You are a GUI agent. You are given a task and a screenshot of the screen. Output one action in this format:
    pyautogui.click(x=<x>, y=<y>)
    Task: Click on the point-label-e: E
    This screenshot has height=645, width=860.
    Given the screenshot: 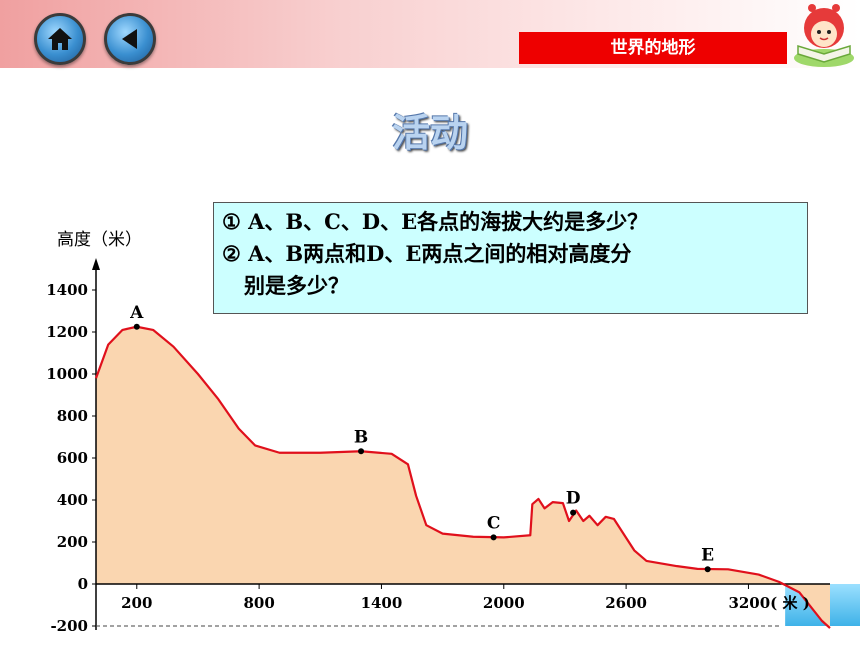 What is the action you would take?
    pyautogui.click(x=707, y=555)
    